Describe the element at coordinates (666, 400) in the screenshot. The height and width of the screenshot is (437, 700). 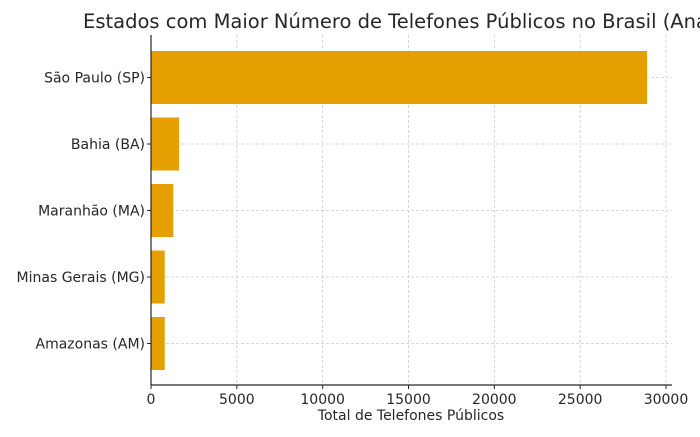
I see `x-tick-label: 30000` at that location.